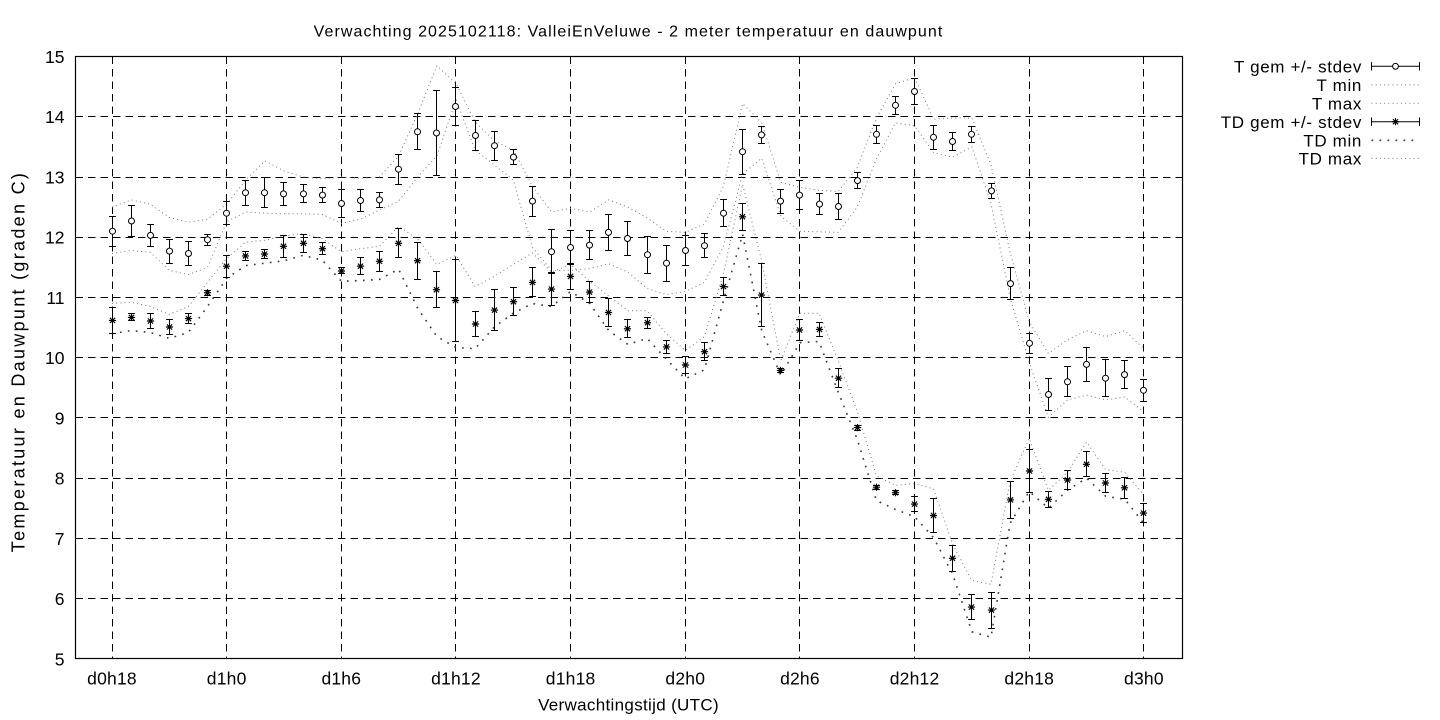 The width and height of the screenshot is (1440, 720). What do you see at coordinates (1337, 104) in the screenshot?
I see `svg-text: T max` at bounding box center [1337, 104].